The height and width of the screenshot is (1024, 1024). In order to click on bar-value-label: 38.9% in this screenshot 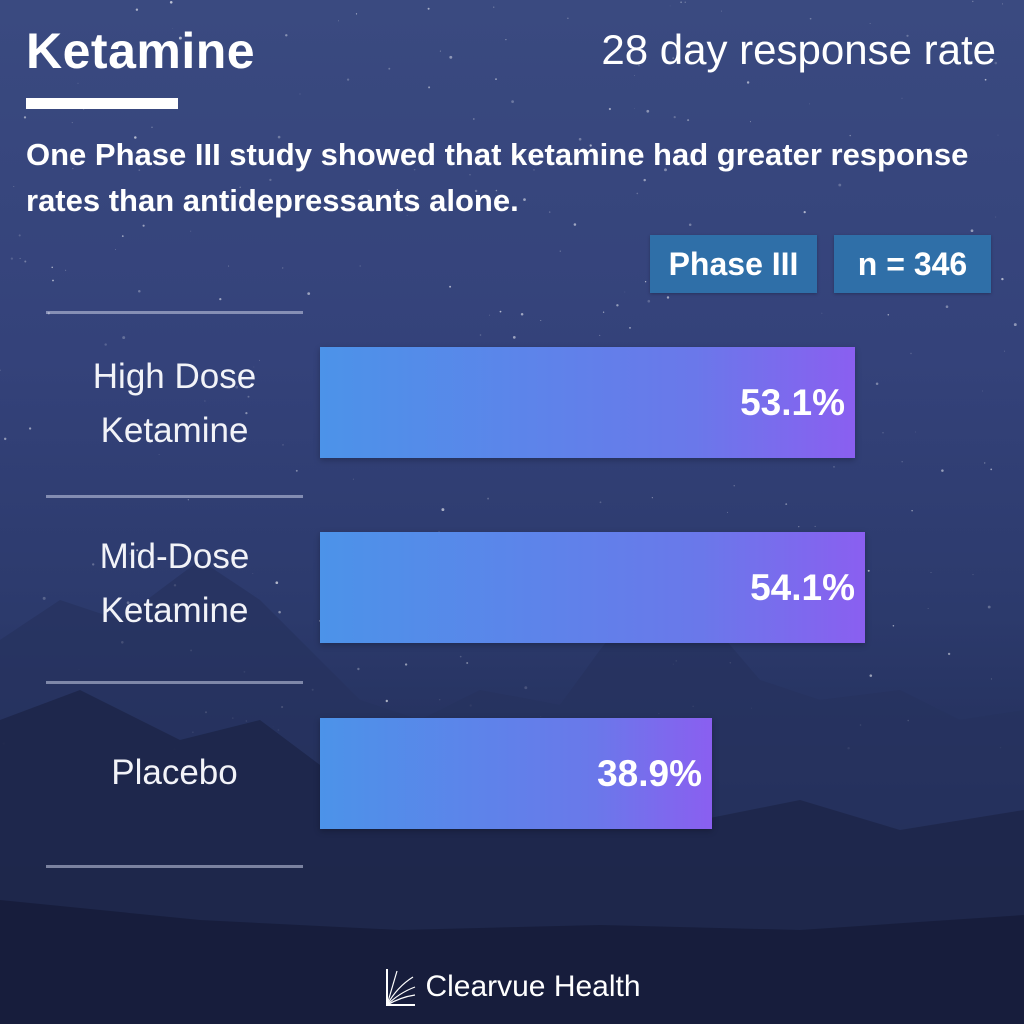, I will do `click(649, 773)`.